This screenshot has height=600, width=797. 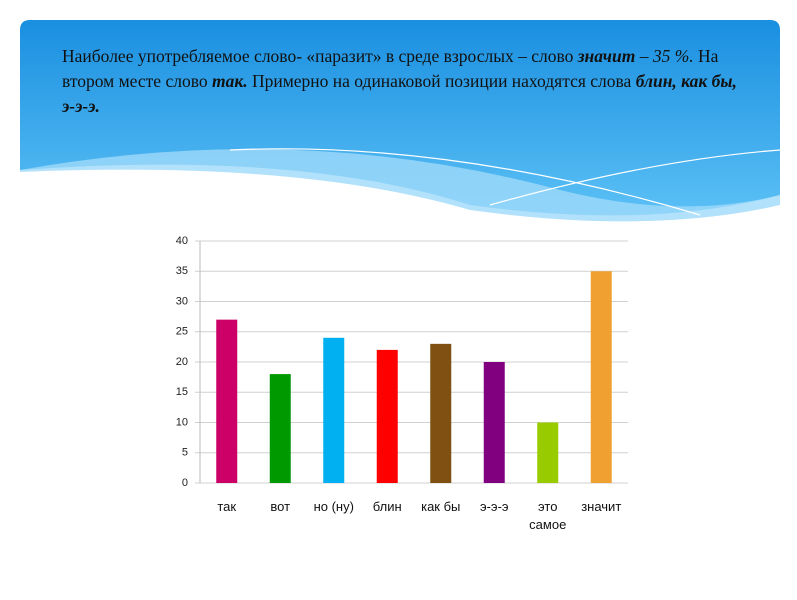 What do you see at coordinates (182, 301) in the screenshot?
I see `y-tick-label: 30` at bounding box center [182, 301].